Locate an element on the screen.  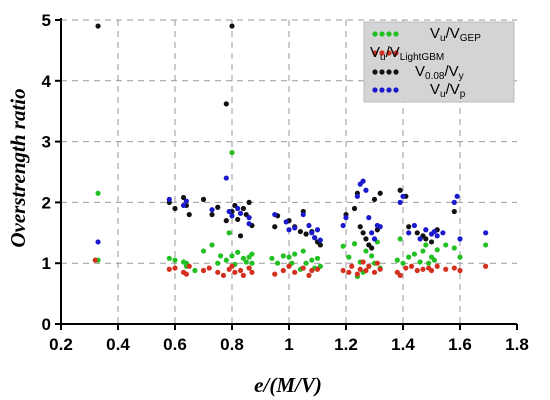
y-tick-label: 4 is located at coordinates (47, 81).